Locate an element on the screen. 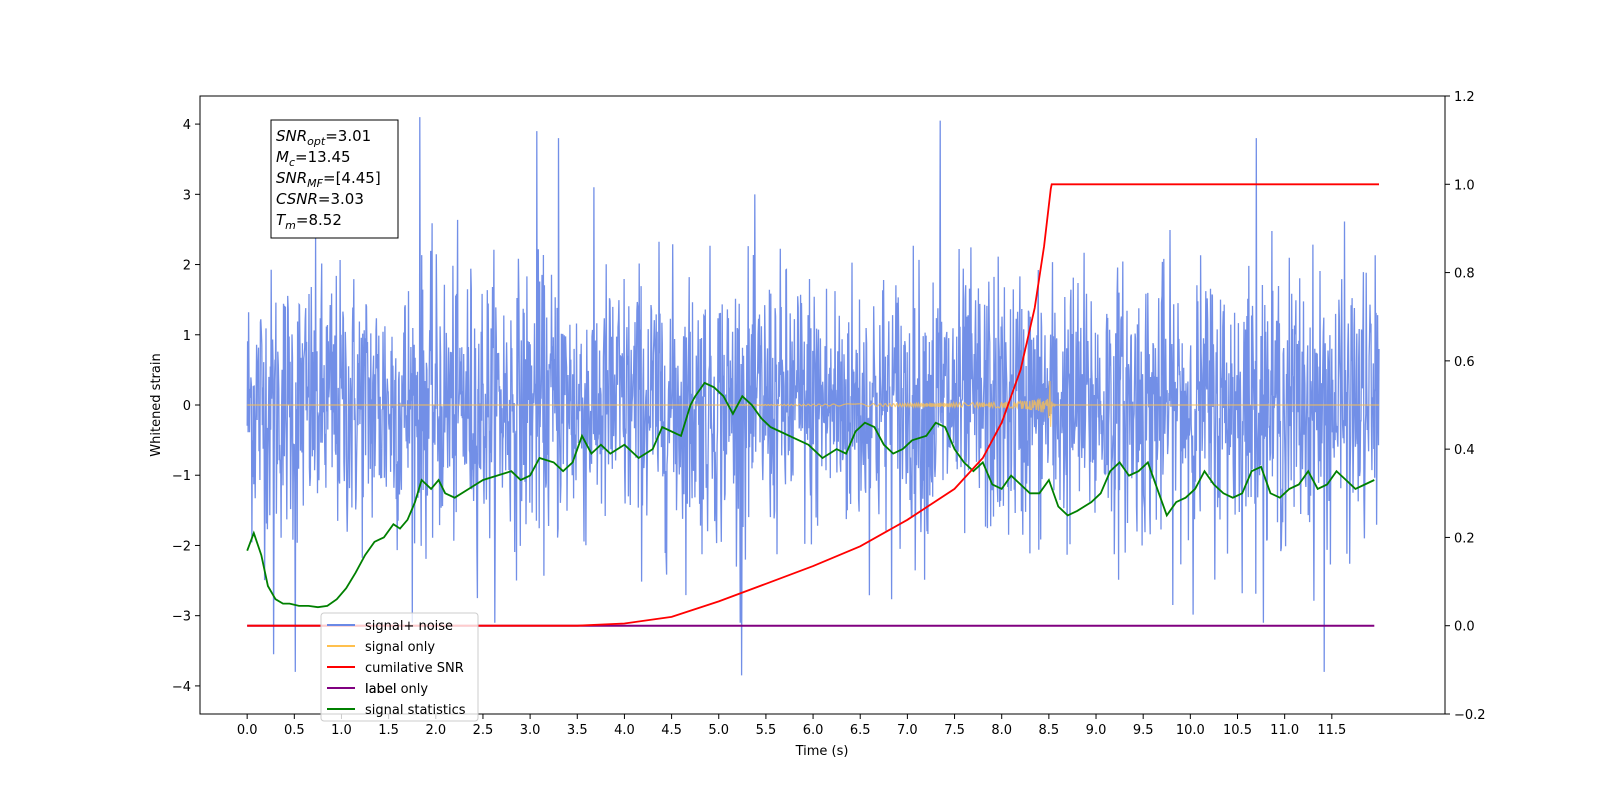  stats-box-frame is located at coordinates (334, 179).